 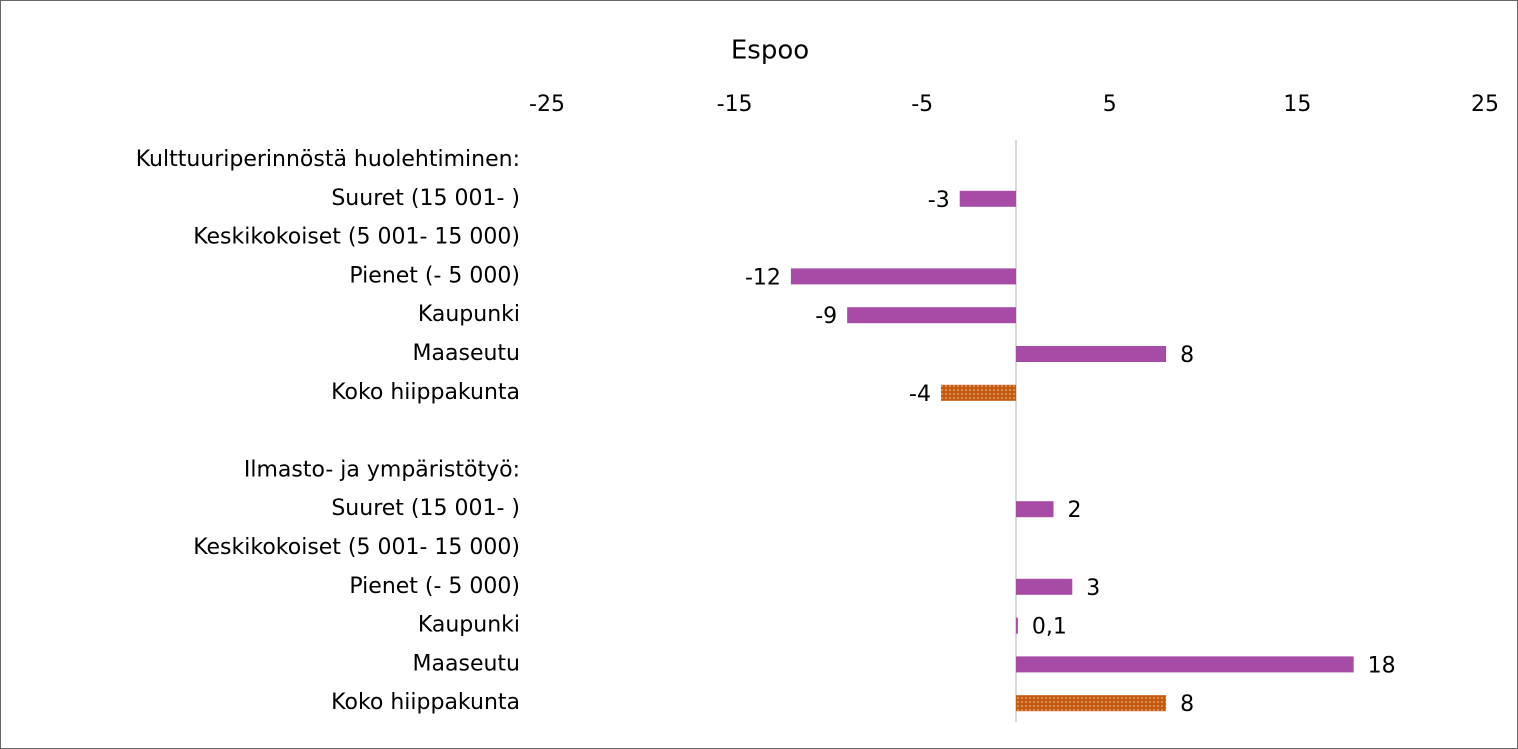 I want to click on data-label: -4, so click(x=920, y=394).